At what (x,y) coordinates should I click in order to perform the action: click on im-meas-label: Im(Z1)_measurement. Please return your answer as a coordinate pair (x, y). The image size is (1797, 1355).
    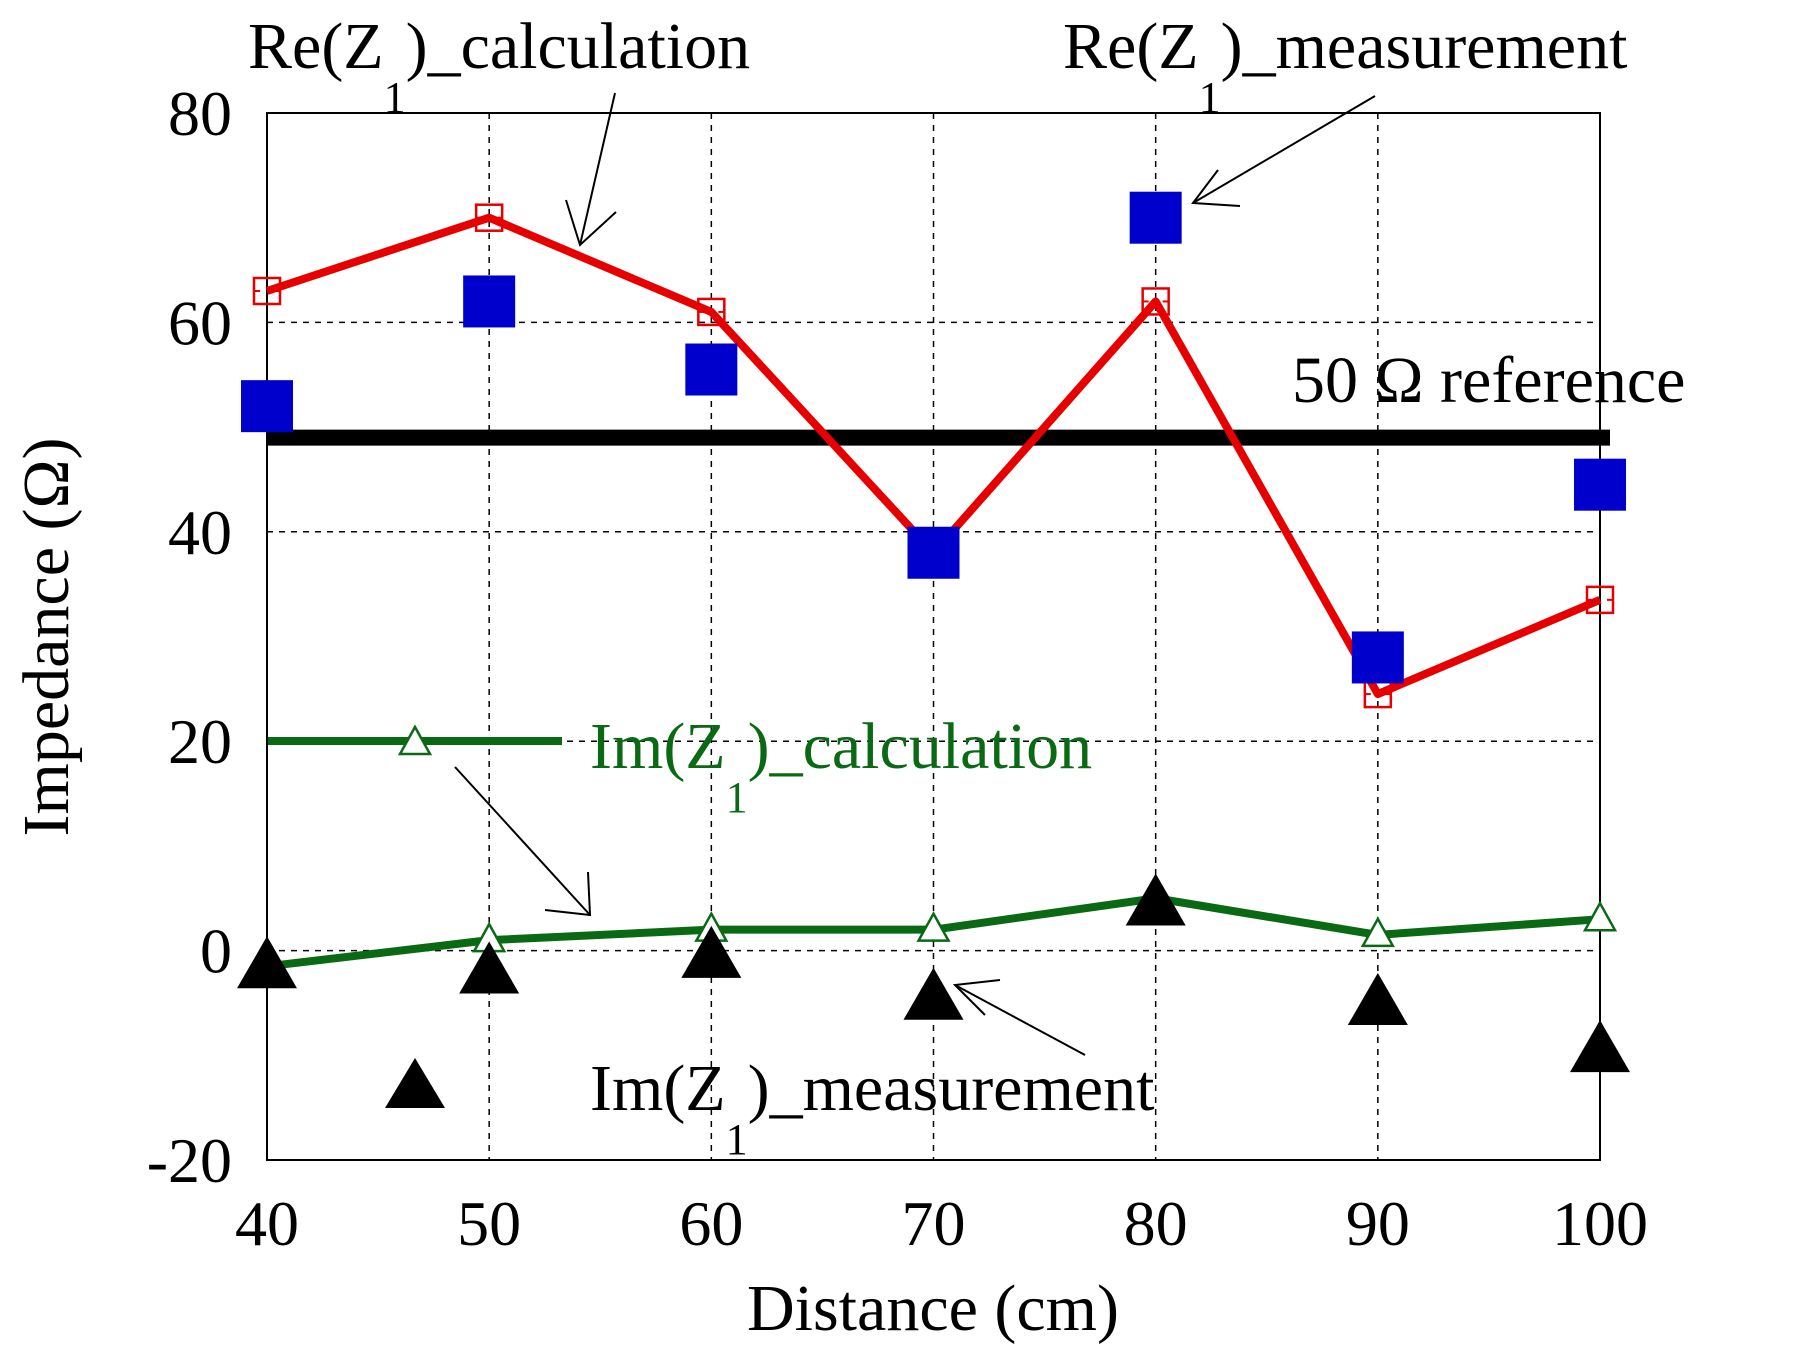
    Looking at the image, I should click on (872, 1108).